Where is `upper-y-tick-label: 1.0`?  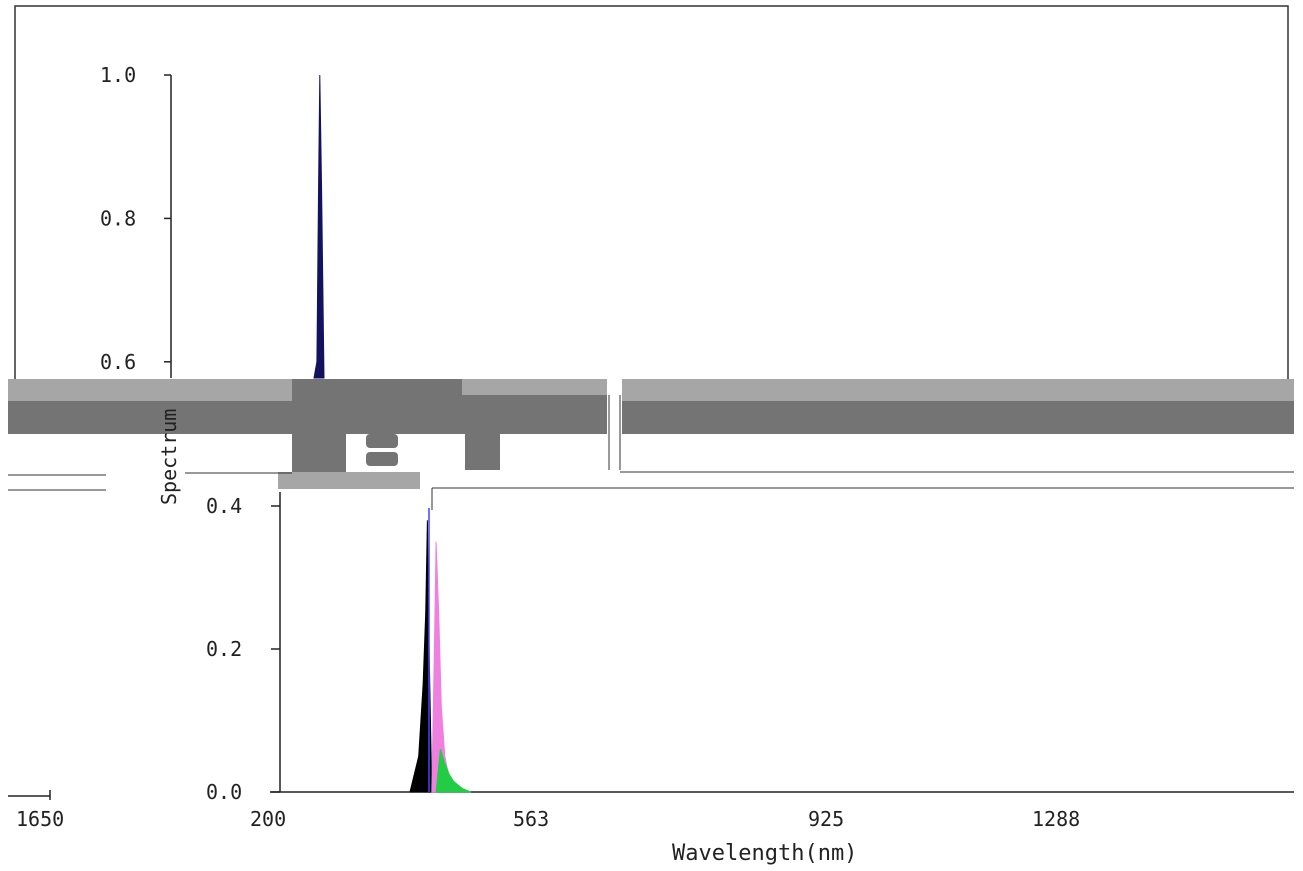
upper-y-tick-label: 1.0 is located at coordinates (118, 75).